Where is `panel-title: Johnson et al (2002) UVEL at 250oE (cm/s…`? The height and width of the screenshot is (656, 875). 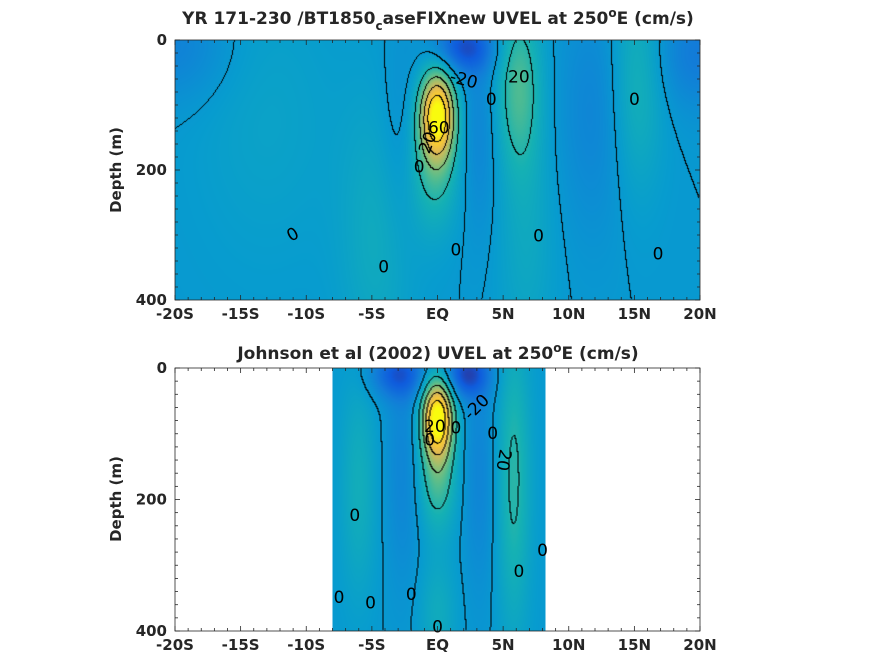
panel-title: Johnson et al (2002) UVEL at 250oE (cm/s… is located at coordinates (437, 352).